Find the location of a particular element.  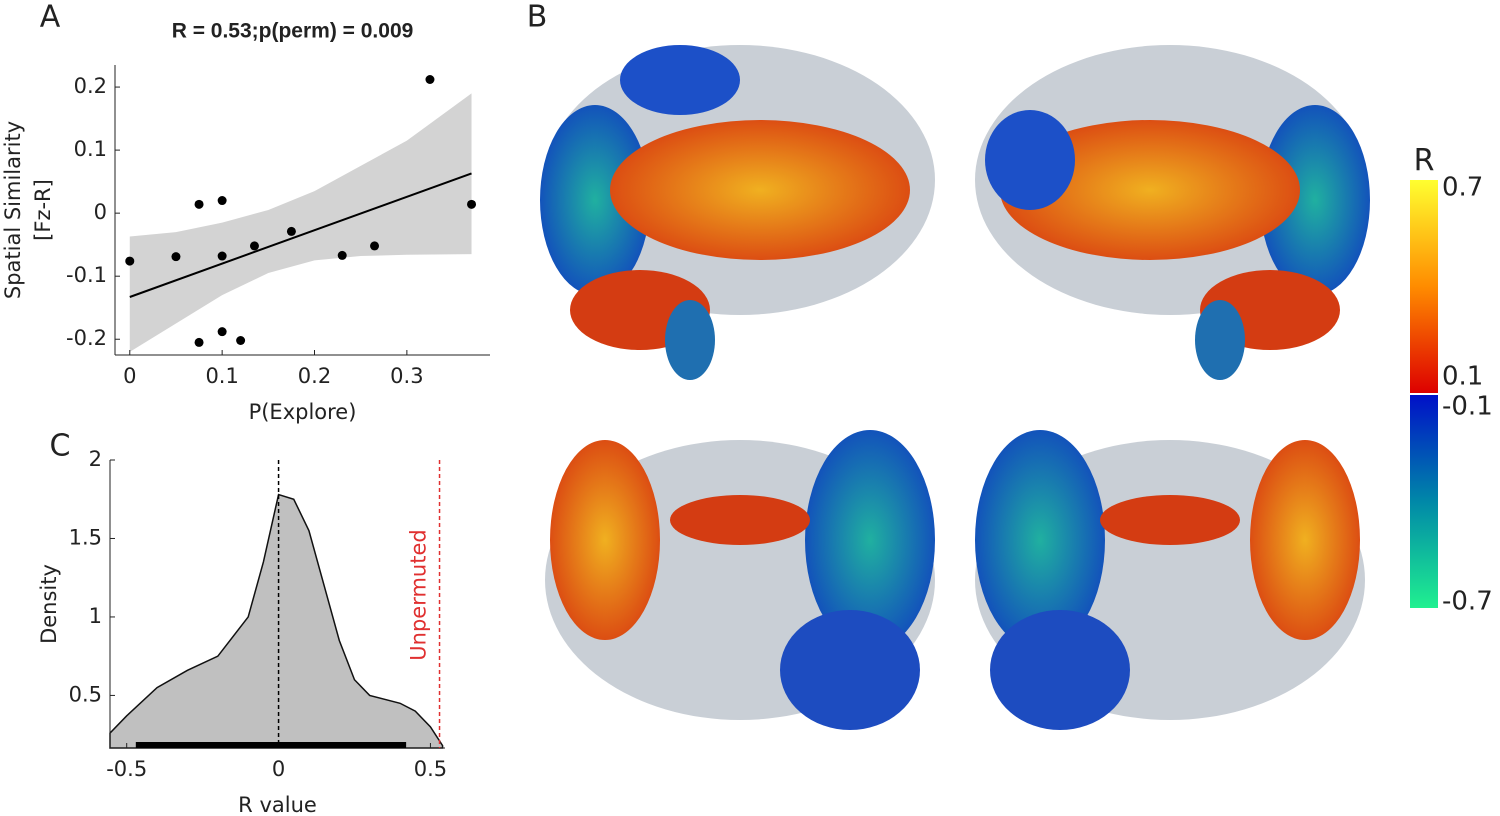

chart-title: R = 0.53;p(perm) = 0.009 is located at coordinates (293, 31).